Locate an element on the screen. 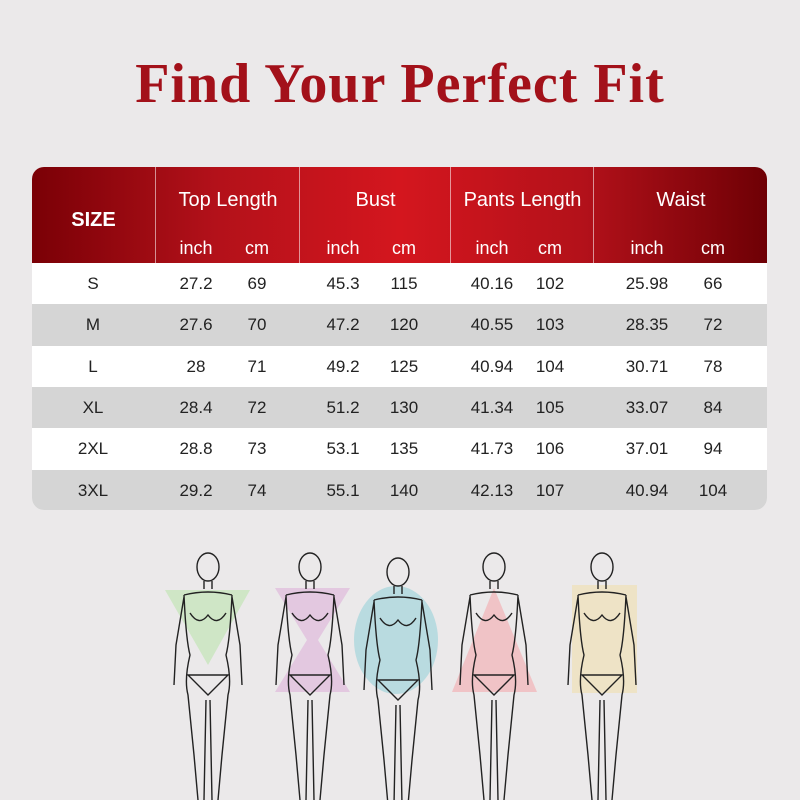  value-cell: 125 is located at coordinates (404, 366).